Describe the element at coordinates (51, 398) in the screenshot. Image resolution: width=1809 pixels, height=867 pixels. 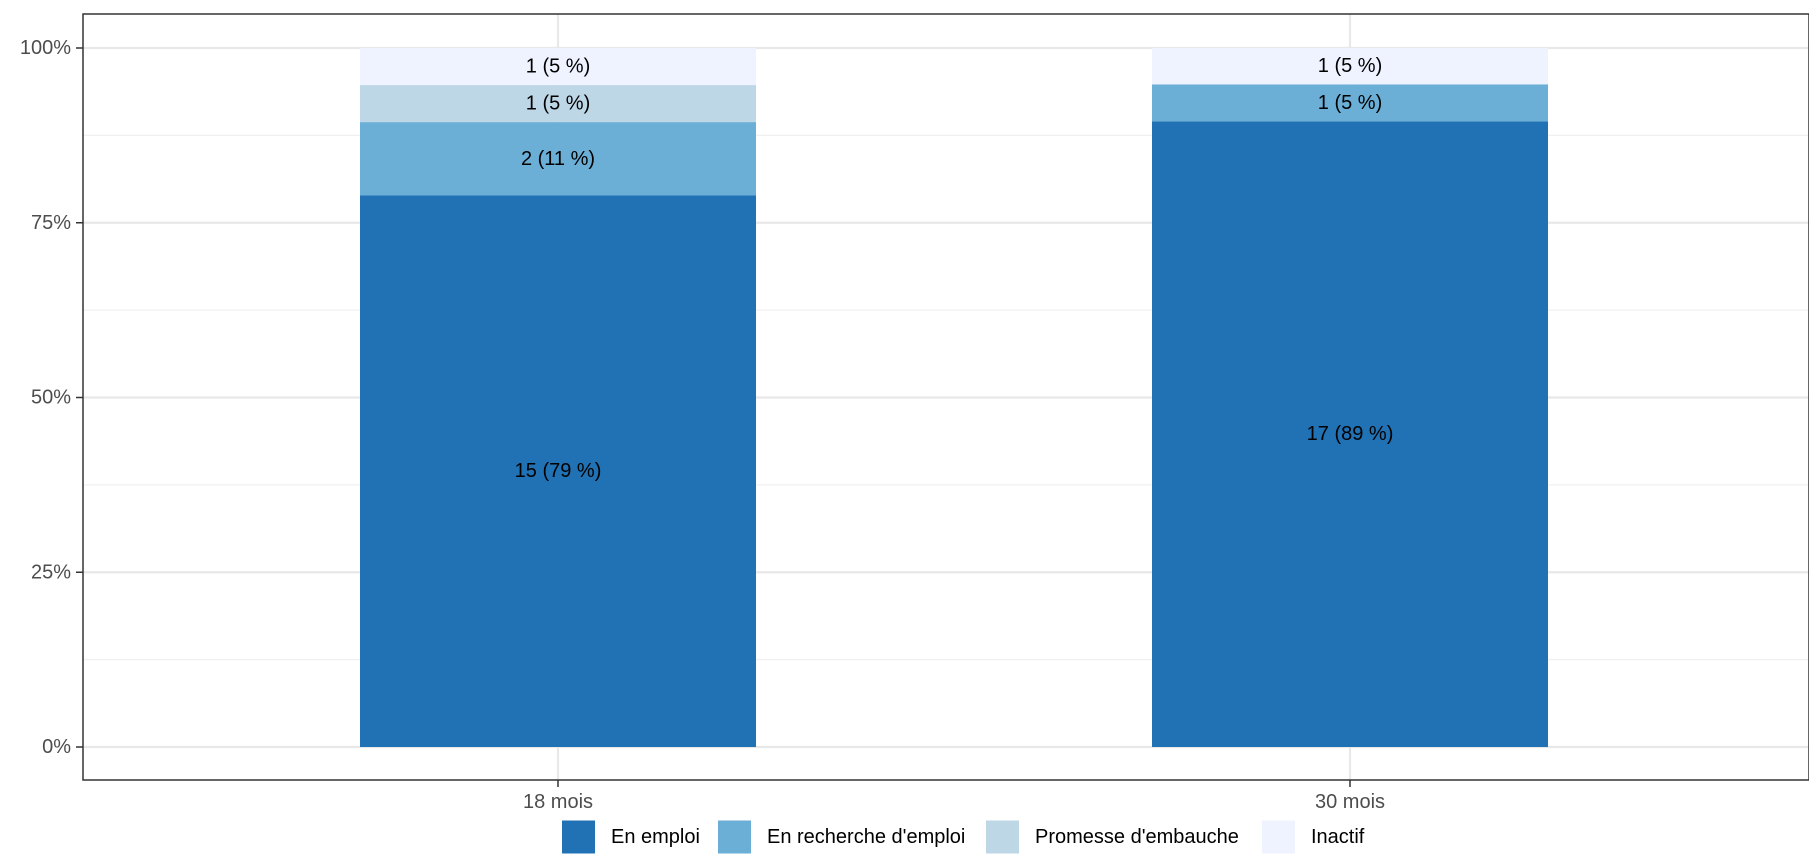
I see `y-tick-label: 50%` at that location.